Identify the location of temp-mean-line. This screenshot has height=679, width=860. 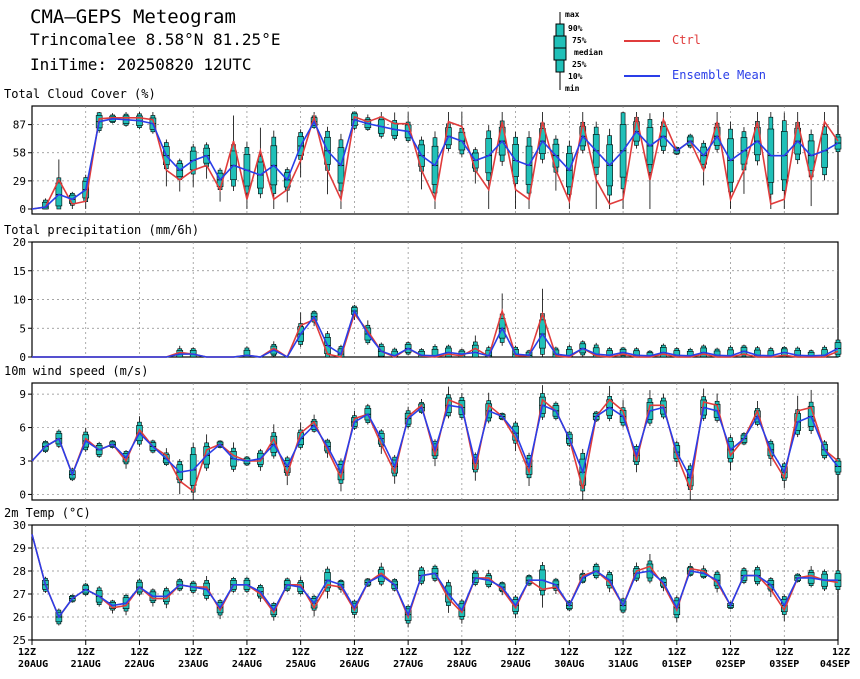
(434, 576).